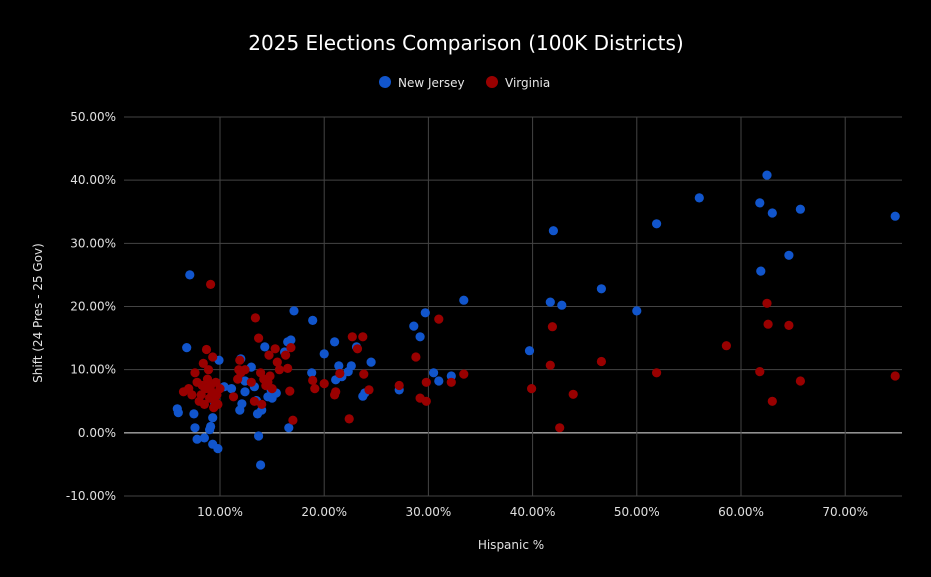  What do you see at coordinates (93, 117) in the screenshot?
I see `y-tick-label: 50.00%` at bounding box center [93, 117].